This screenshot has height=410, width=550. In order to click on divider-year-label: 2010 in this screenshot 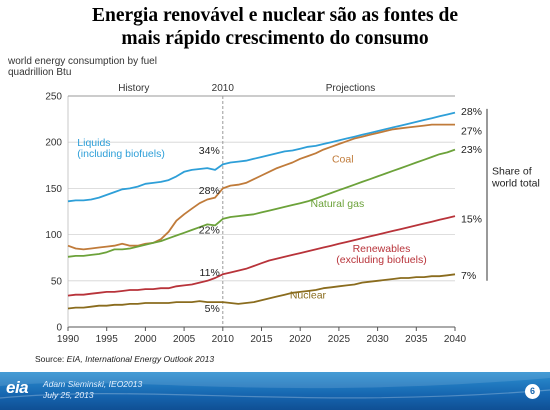, I will do `click(223, 88)`.